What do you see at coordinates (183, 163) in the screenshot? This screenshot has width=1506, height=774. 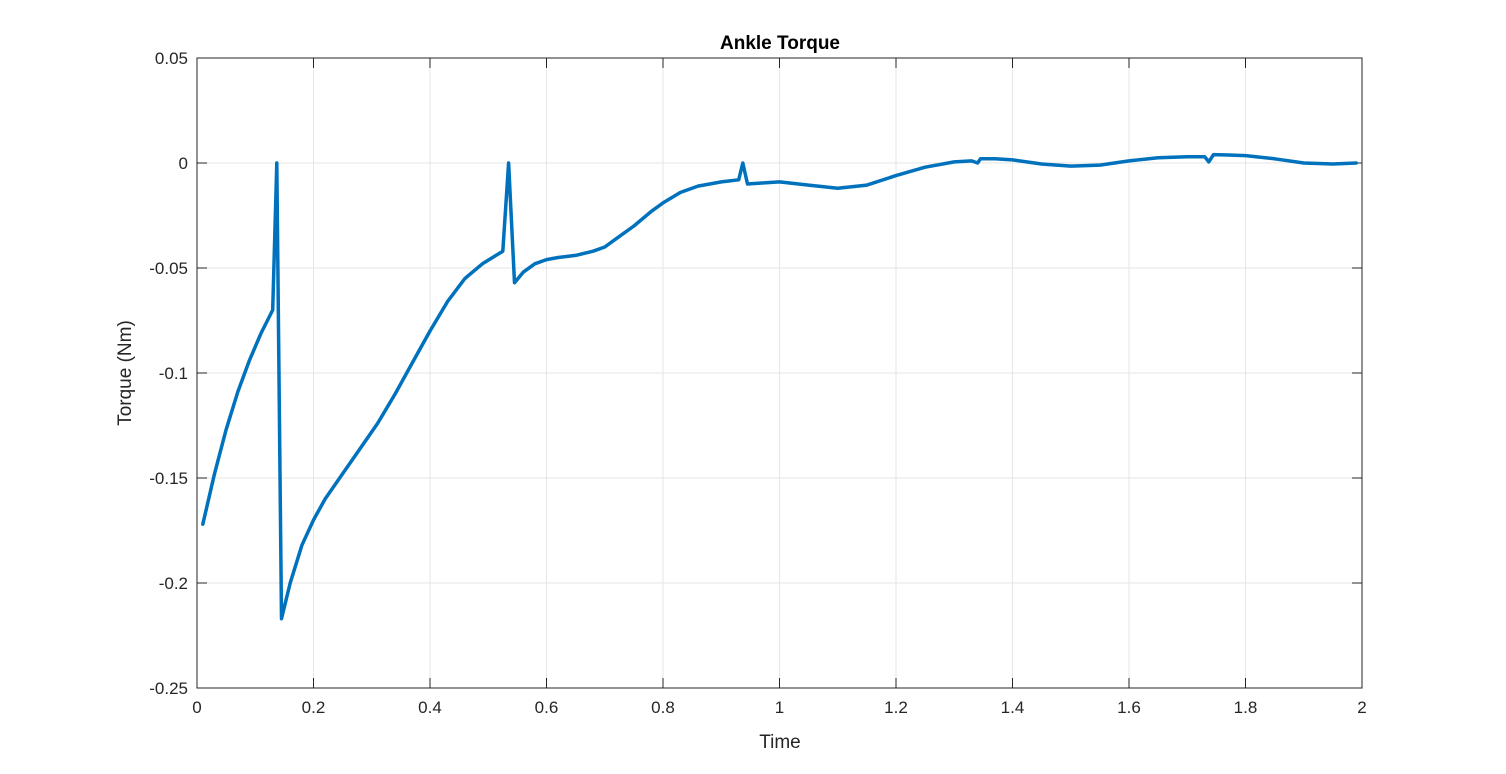 I see `y-tick-label: 0` at bounding box center [183, 163].